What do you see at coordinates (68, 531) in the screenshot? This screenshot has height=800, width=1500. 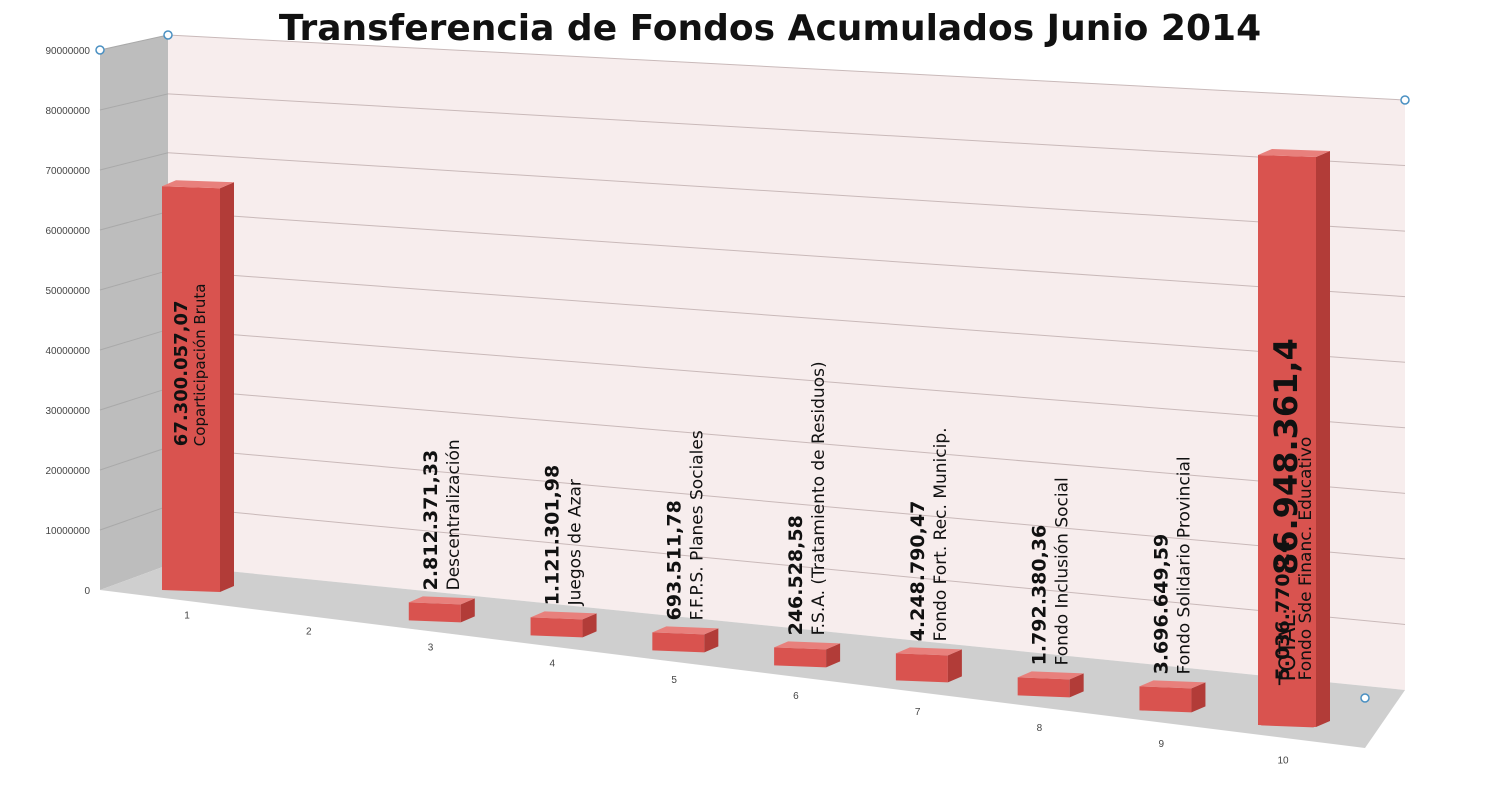 I see `y-tick-label: 10000000` at bounding box center [68, 531].